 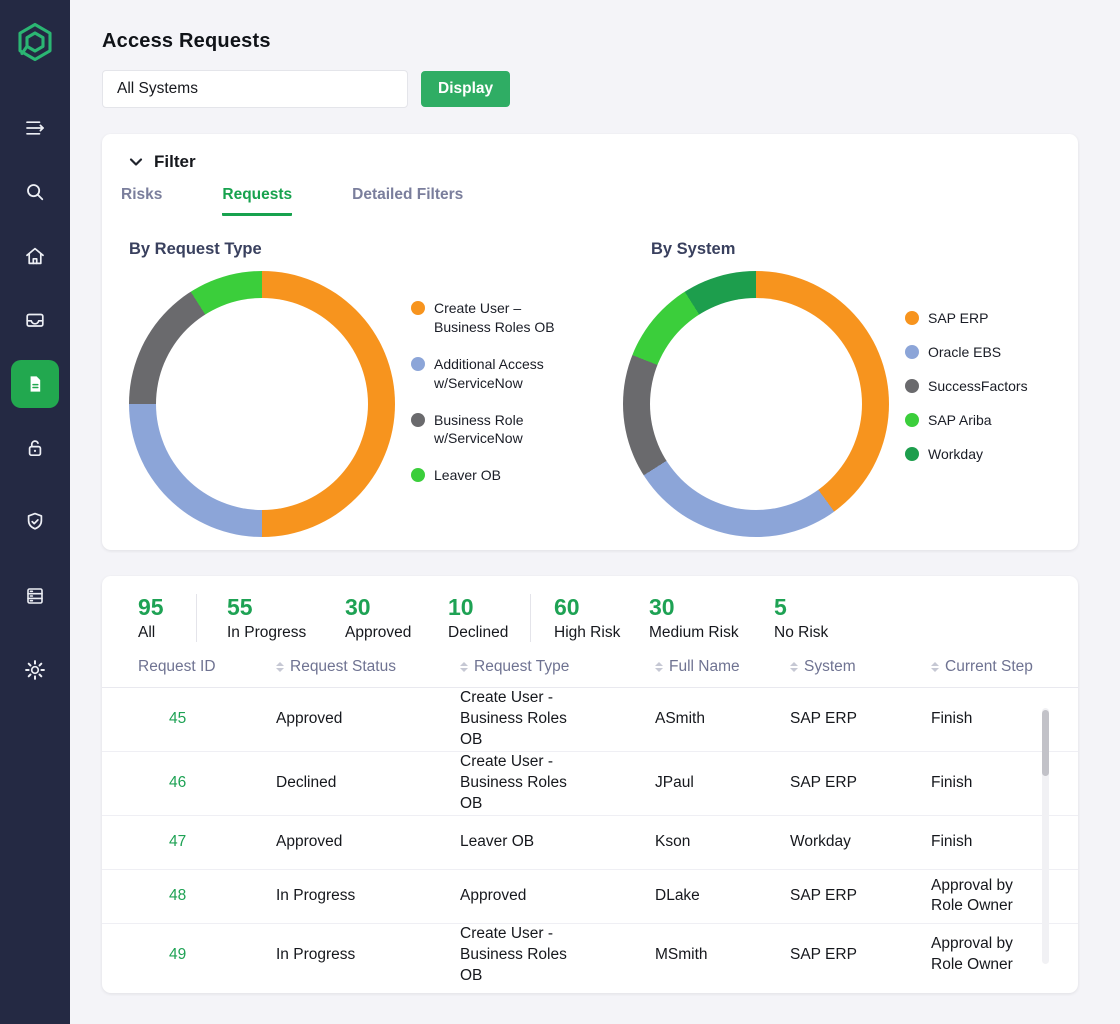 What do you see at coordinates (711, 618) in the screenshot?
I see `stat-medium-risk: 30 Medium Risk` at bounding box center [711, 618].